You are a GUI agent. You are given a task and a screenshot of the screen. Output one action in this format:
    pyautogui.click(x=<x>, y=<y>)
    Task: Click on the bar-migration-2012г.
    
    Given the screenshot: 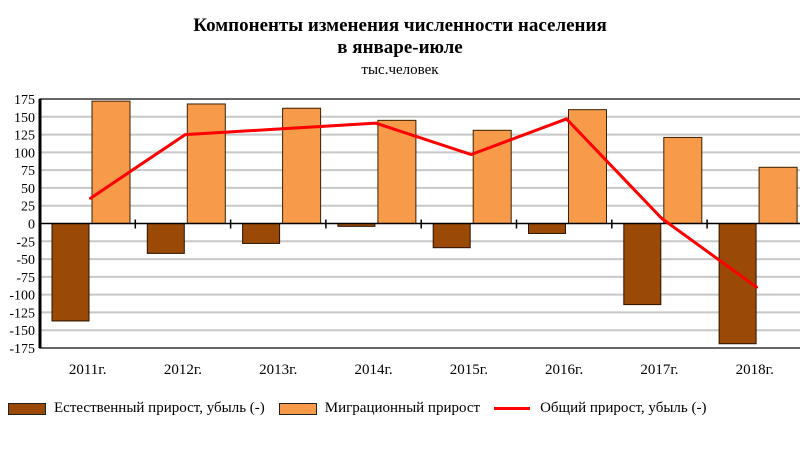 What is the action you would take?
    pyautogui.click(x=206, y=163)
    